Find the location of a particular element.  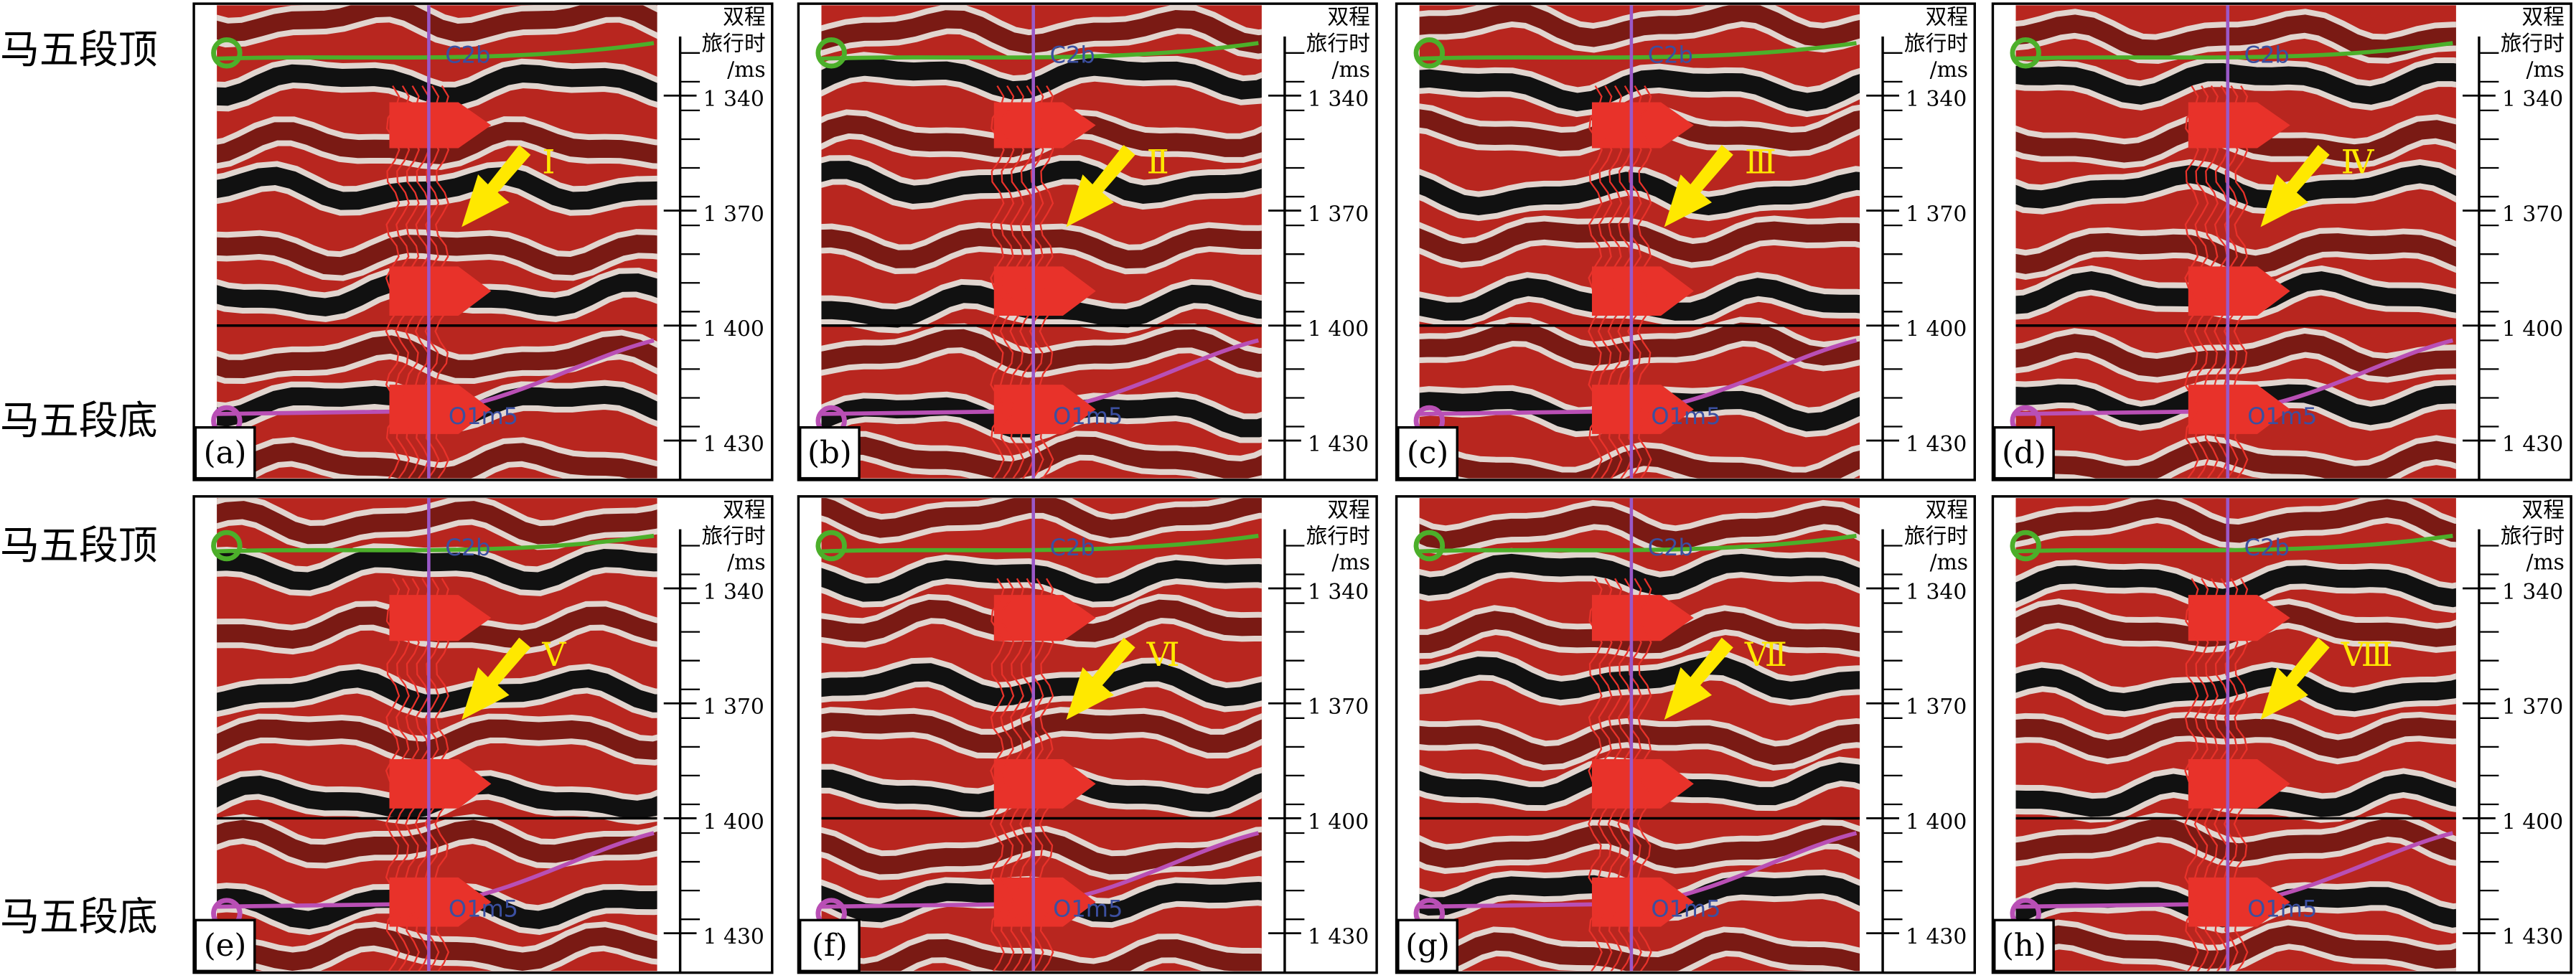

panel-label: (b) is located at coordinates (830, 454).